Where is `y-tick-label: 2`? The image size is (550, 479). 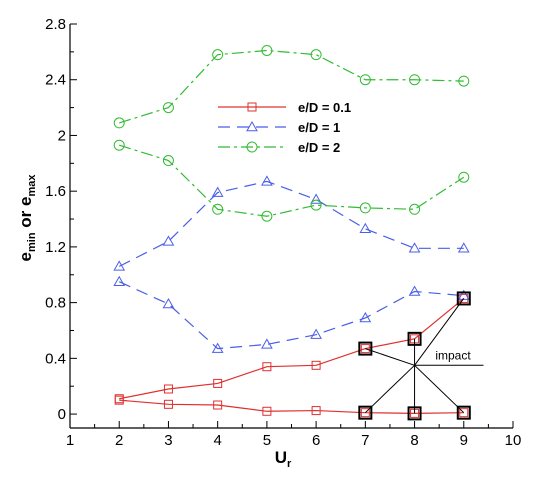 y-tick-label: 2 is located at coordinates (62, 135).